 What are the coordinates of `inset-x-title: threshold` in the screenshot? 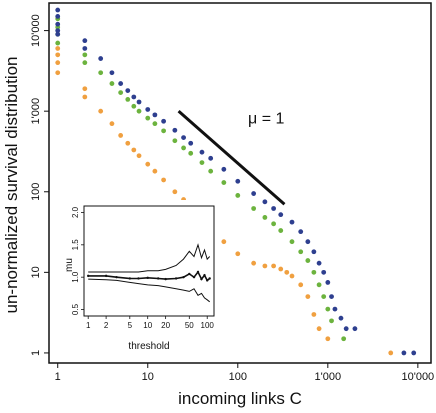 It's located at (148, 346).